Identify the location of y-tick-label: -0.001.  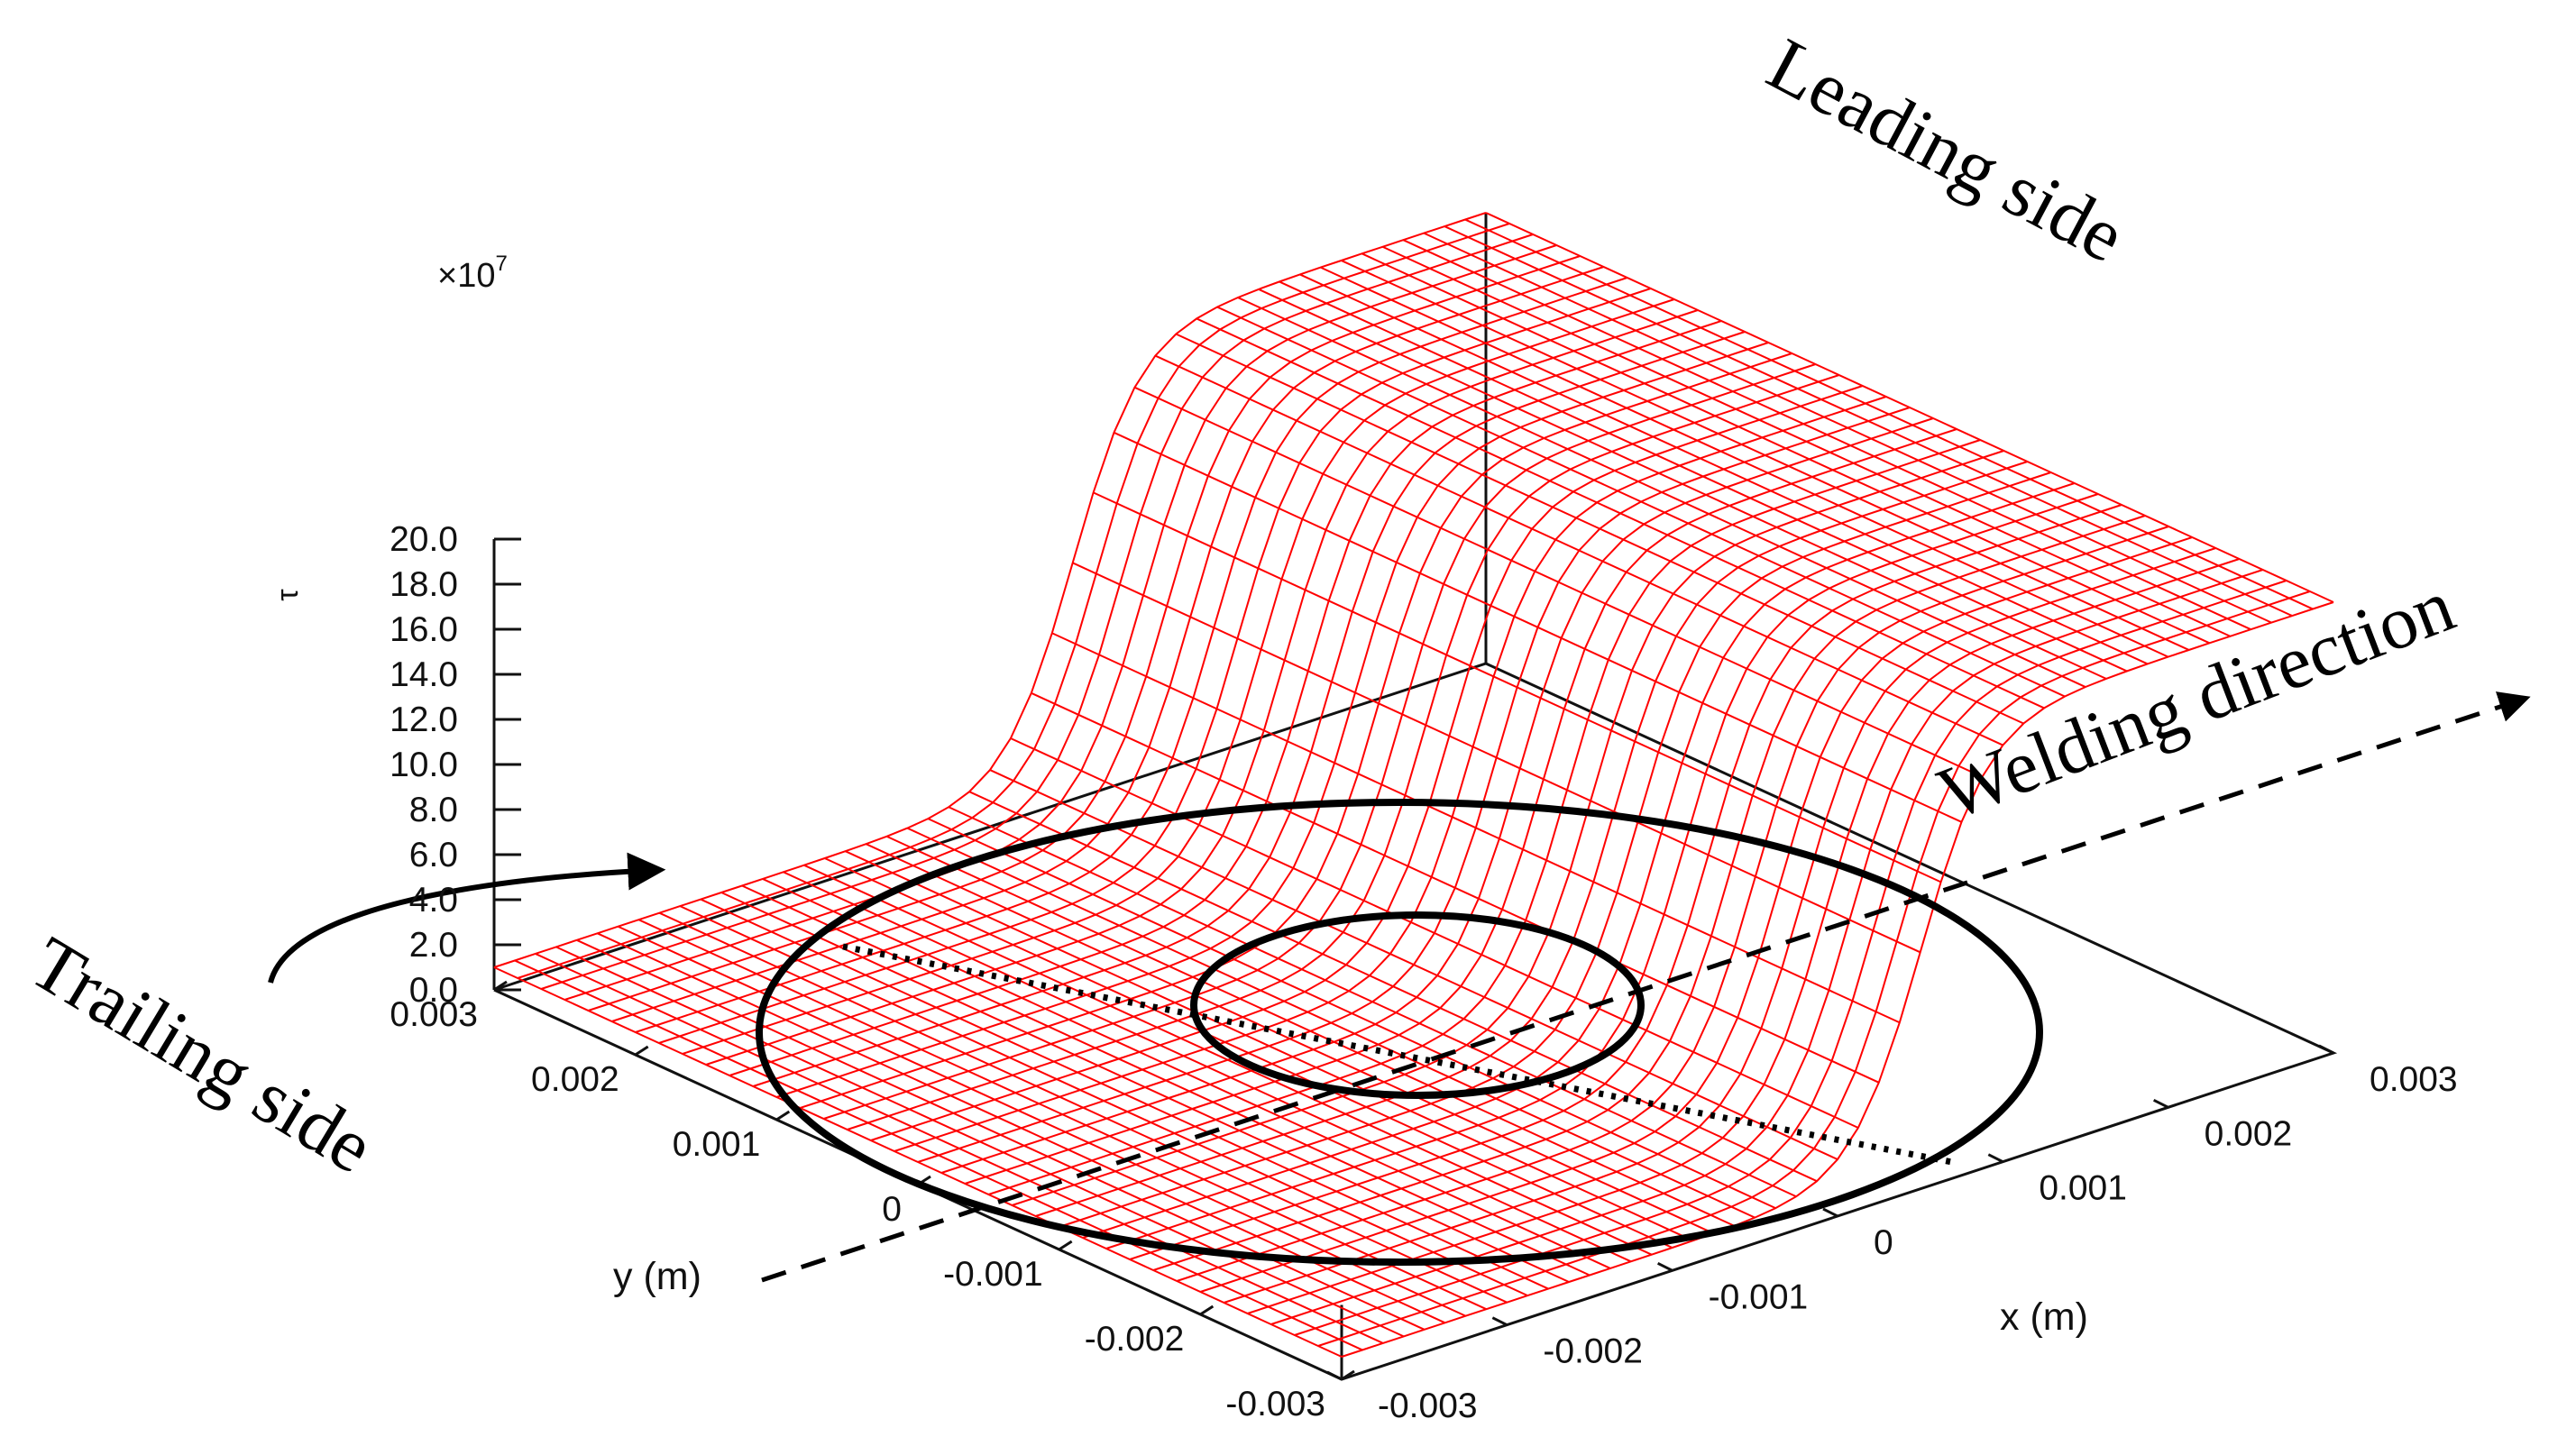
(993, 1275).